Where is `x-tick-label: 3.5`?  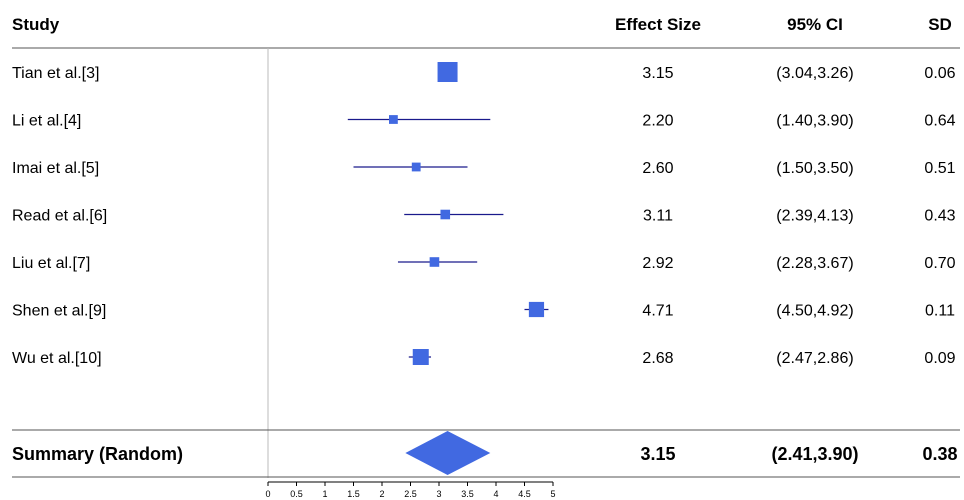 x-tick-label: 3.5 is located at coordinates (467, 494).